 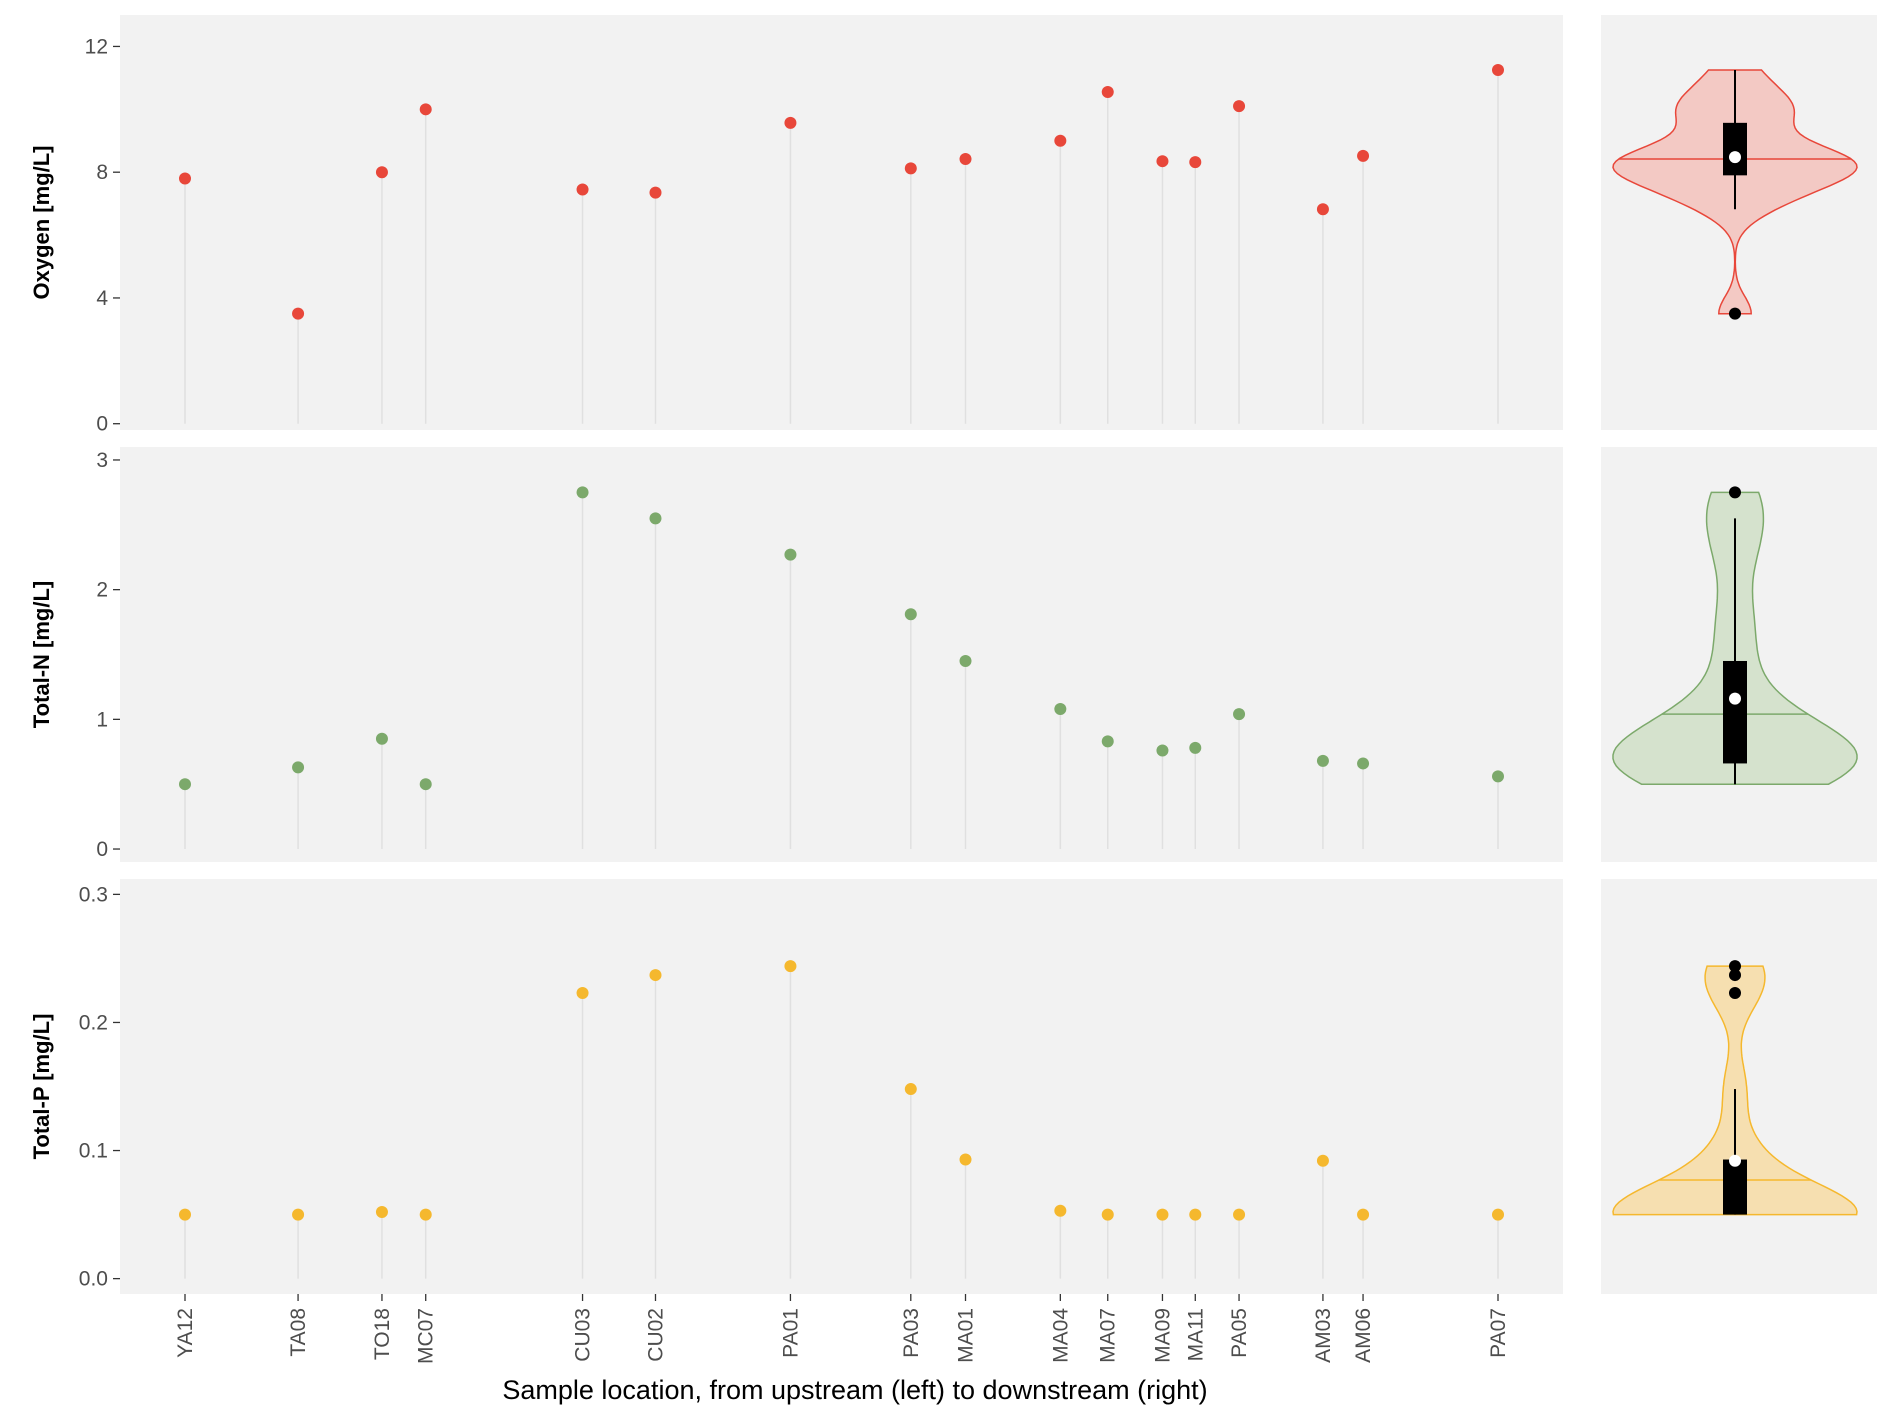 I want to click on y-axis-title-total-n: Total-N [mg/L], so click(x=41, y=654).